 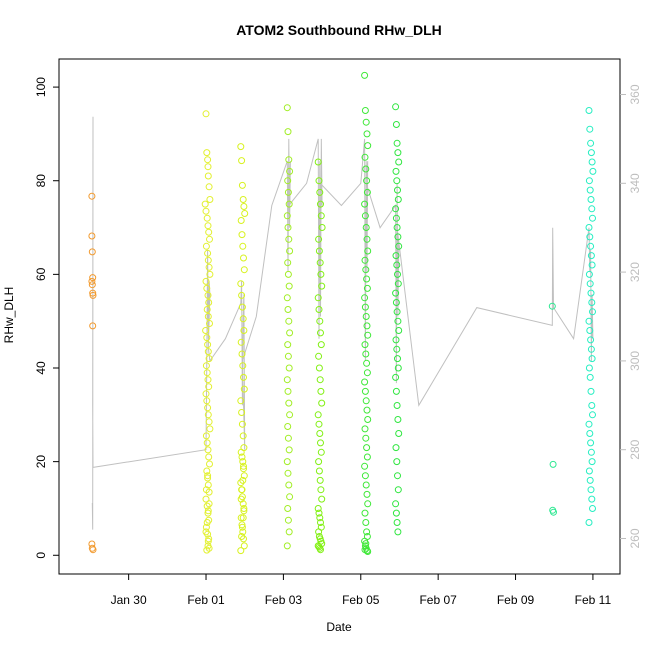 I want to click on y-tick-label-1: 20, so click(x=41, y=462).